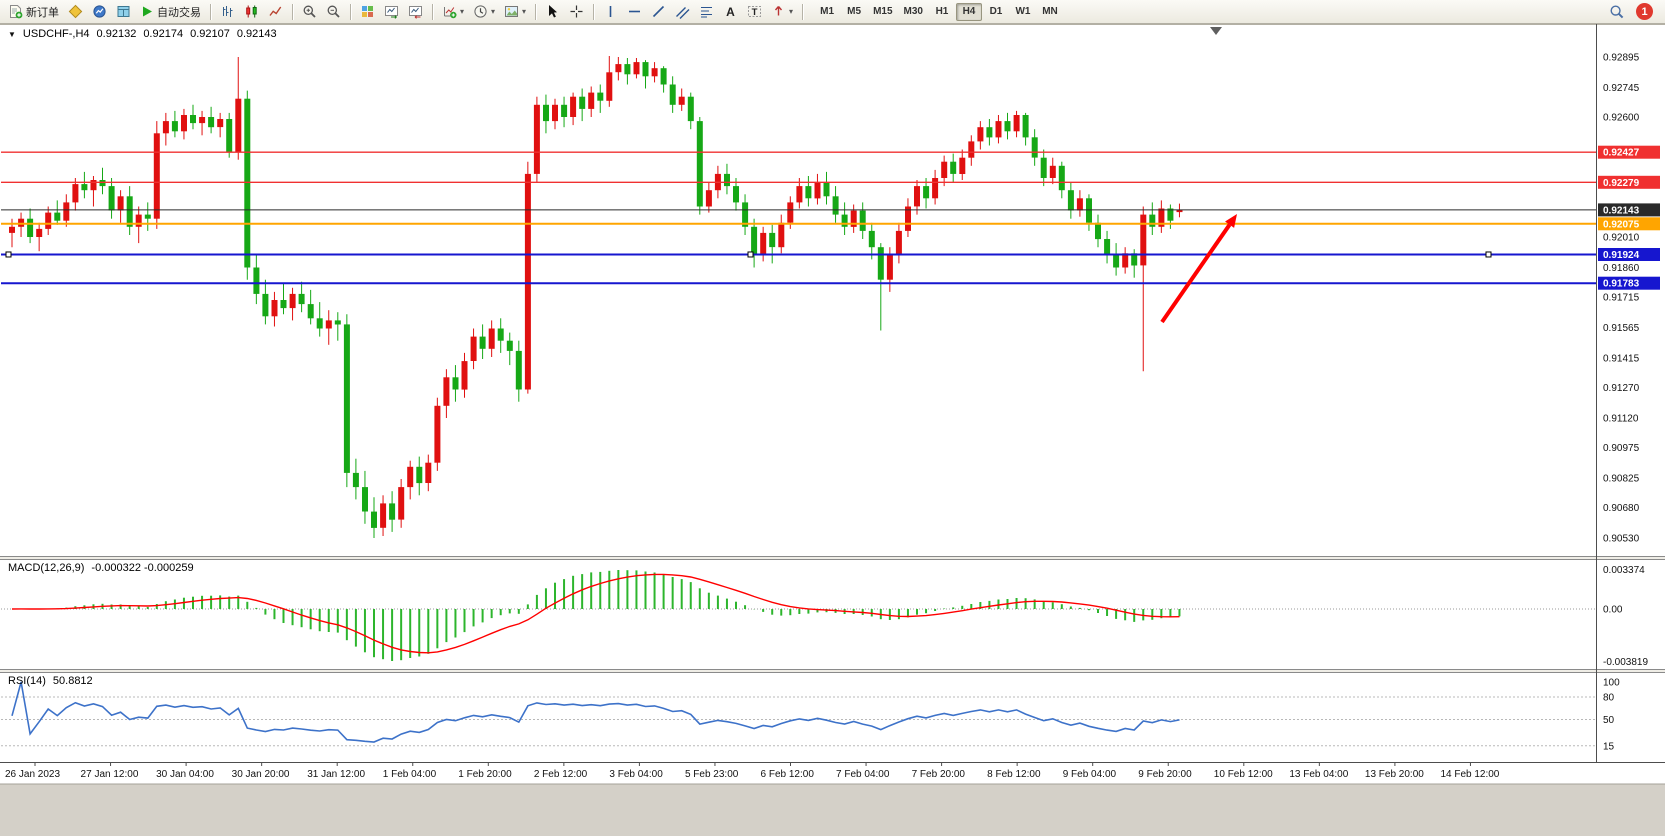 The width and height of the screenshot is (1665, 836). I want to click on line-chart-icon, so click(275, 11).